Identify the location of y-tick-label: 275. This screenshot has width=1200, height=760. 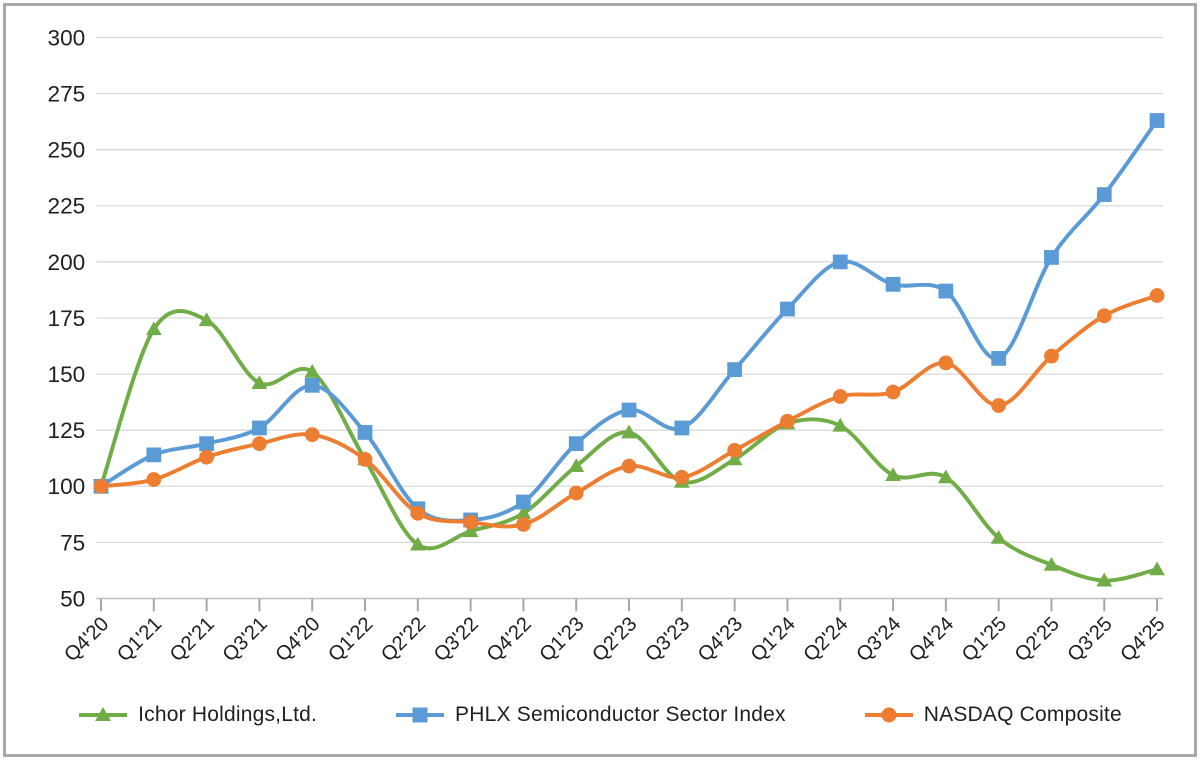
(67, 93).